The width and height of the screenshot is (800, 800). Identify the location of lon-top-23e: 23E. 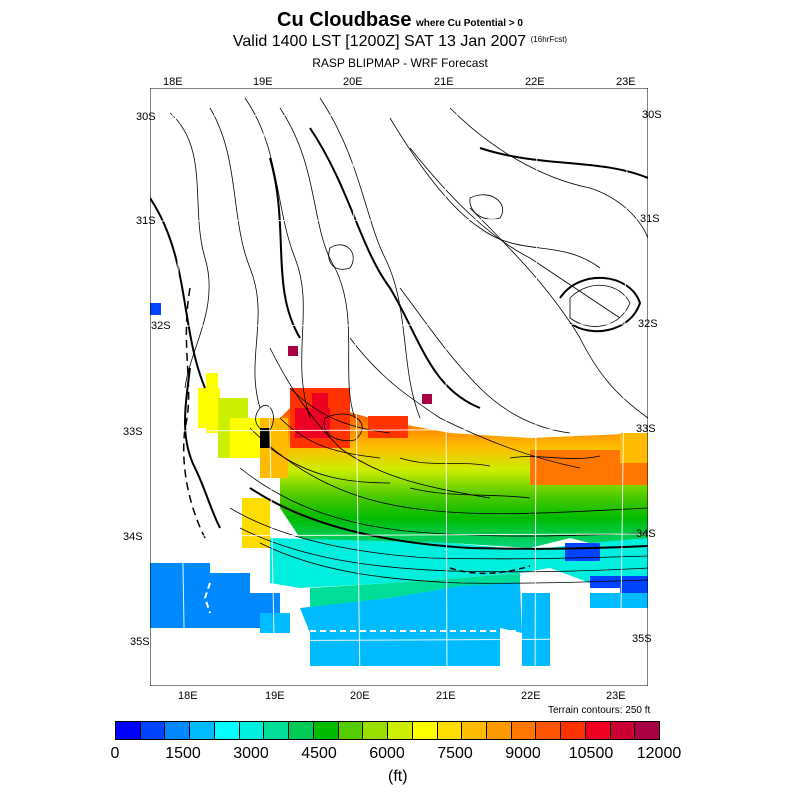
(626, 82).